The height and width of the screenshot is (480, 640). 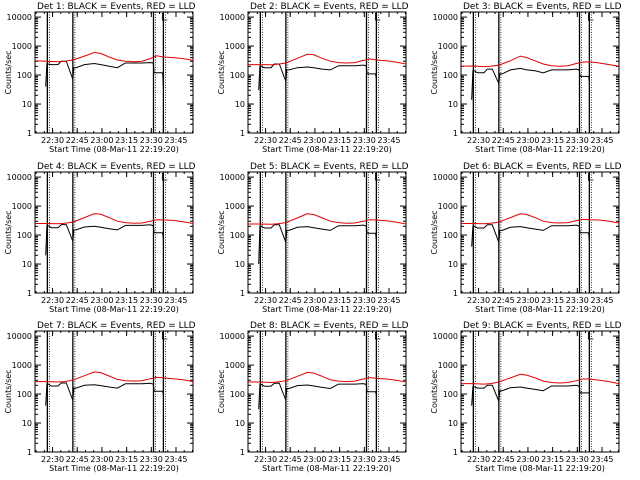 I want to click on panel-title: Det 2: BLACK = Events, RED = LLD, so click(x=329, y=7).